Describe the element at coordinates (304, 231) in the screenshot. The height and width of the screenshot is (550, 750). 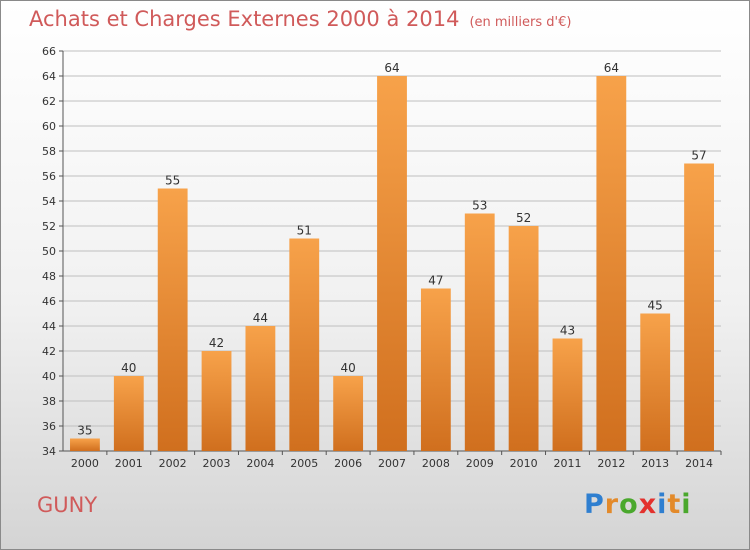
I see `value-label: 51` at that location.